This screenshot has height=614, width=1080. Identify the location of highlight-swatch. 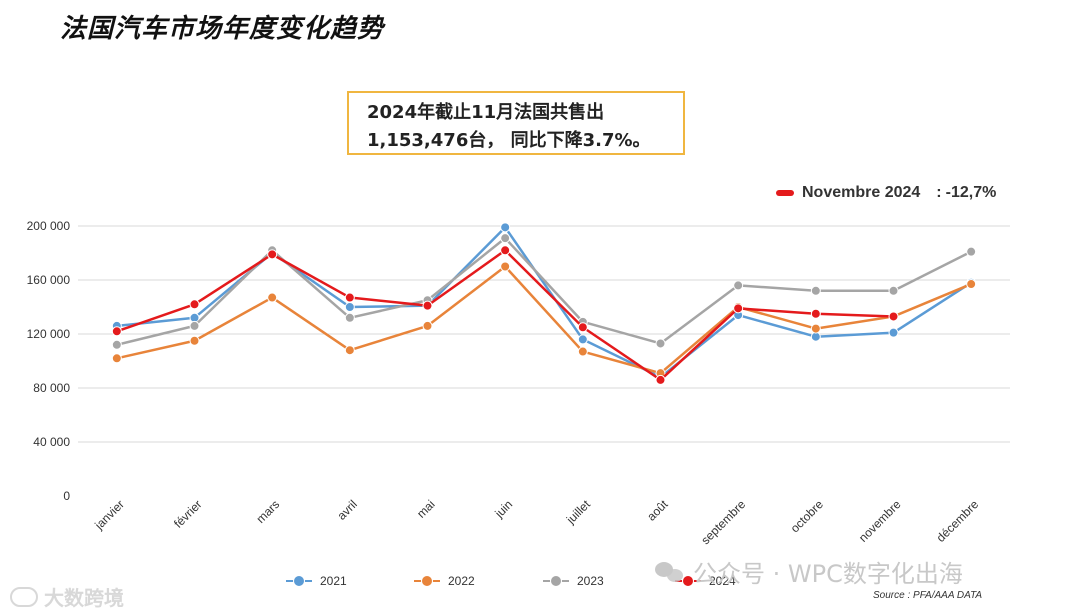
(785, 193).